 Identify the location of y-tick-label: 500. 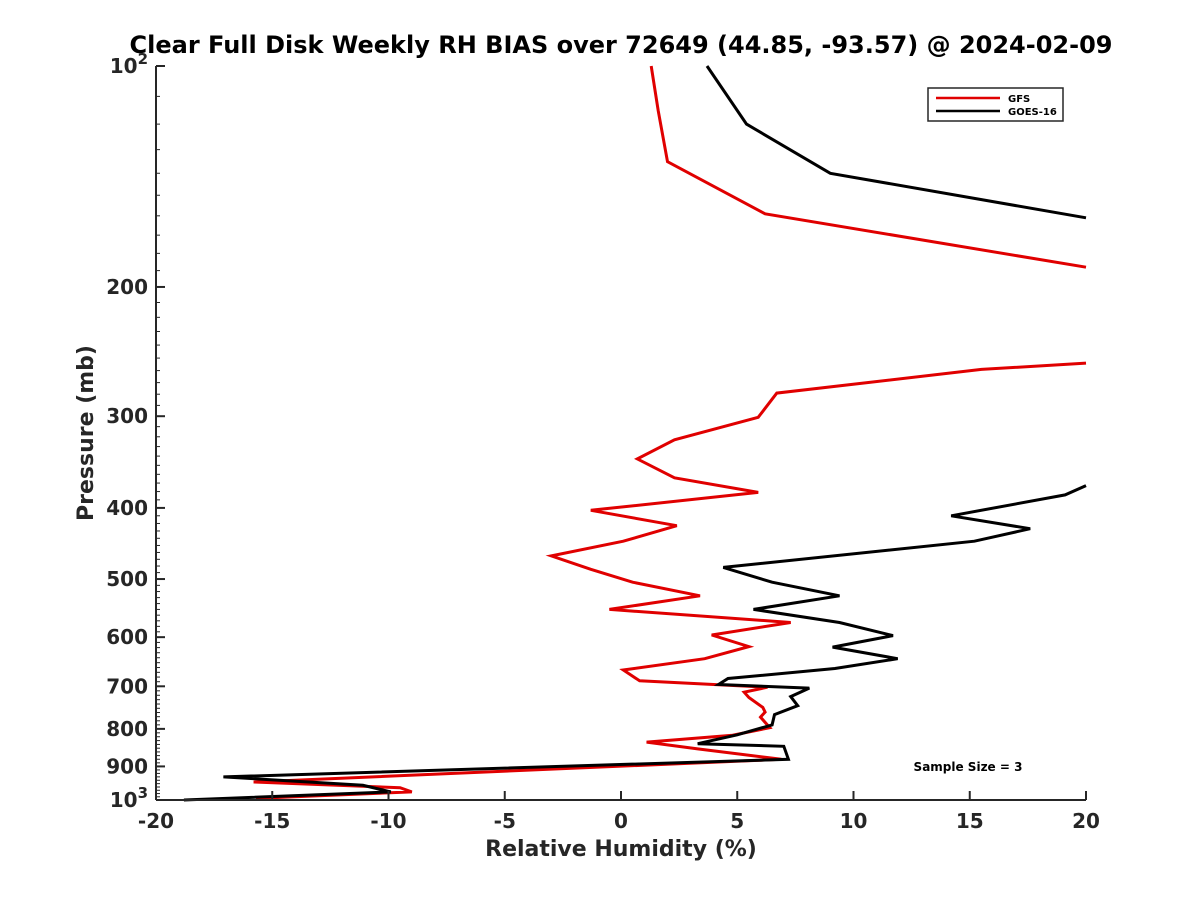
(127, 579).